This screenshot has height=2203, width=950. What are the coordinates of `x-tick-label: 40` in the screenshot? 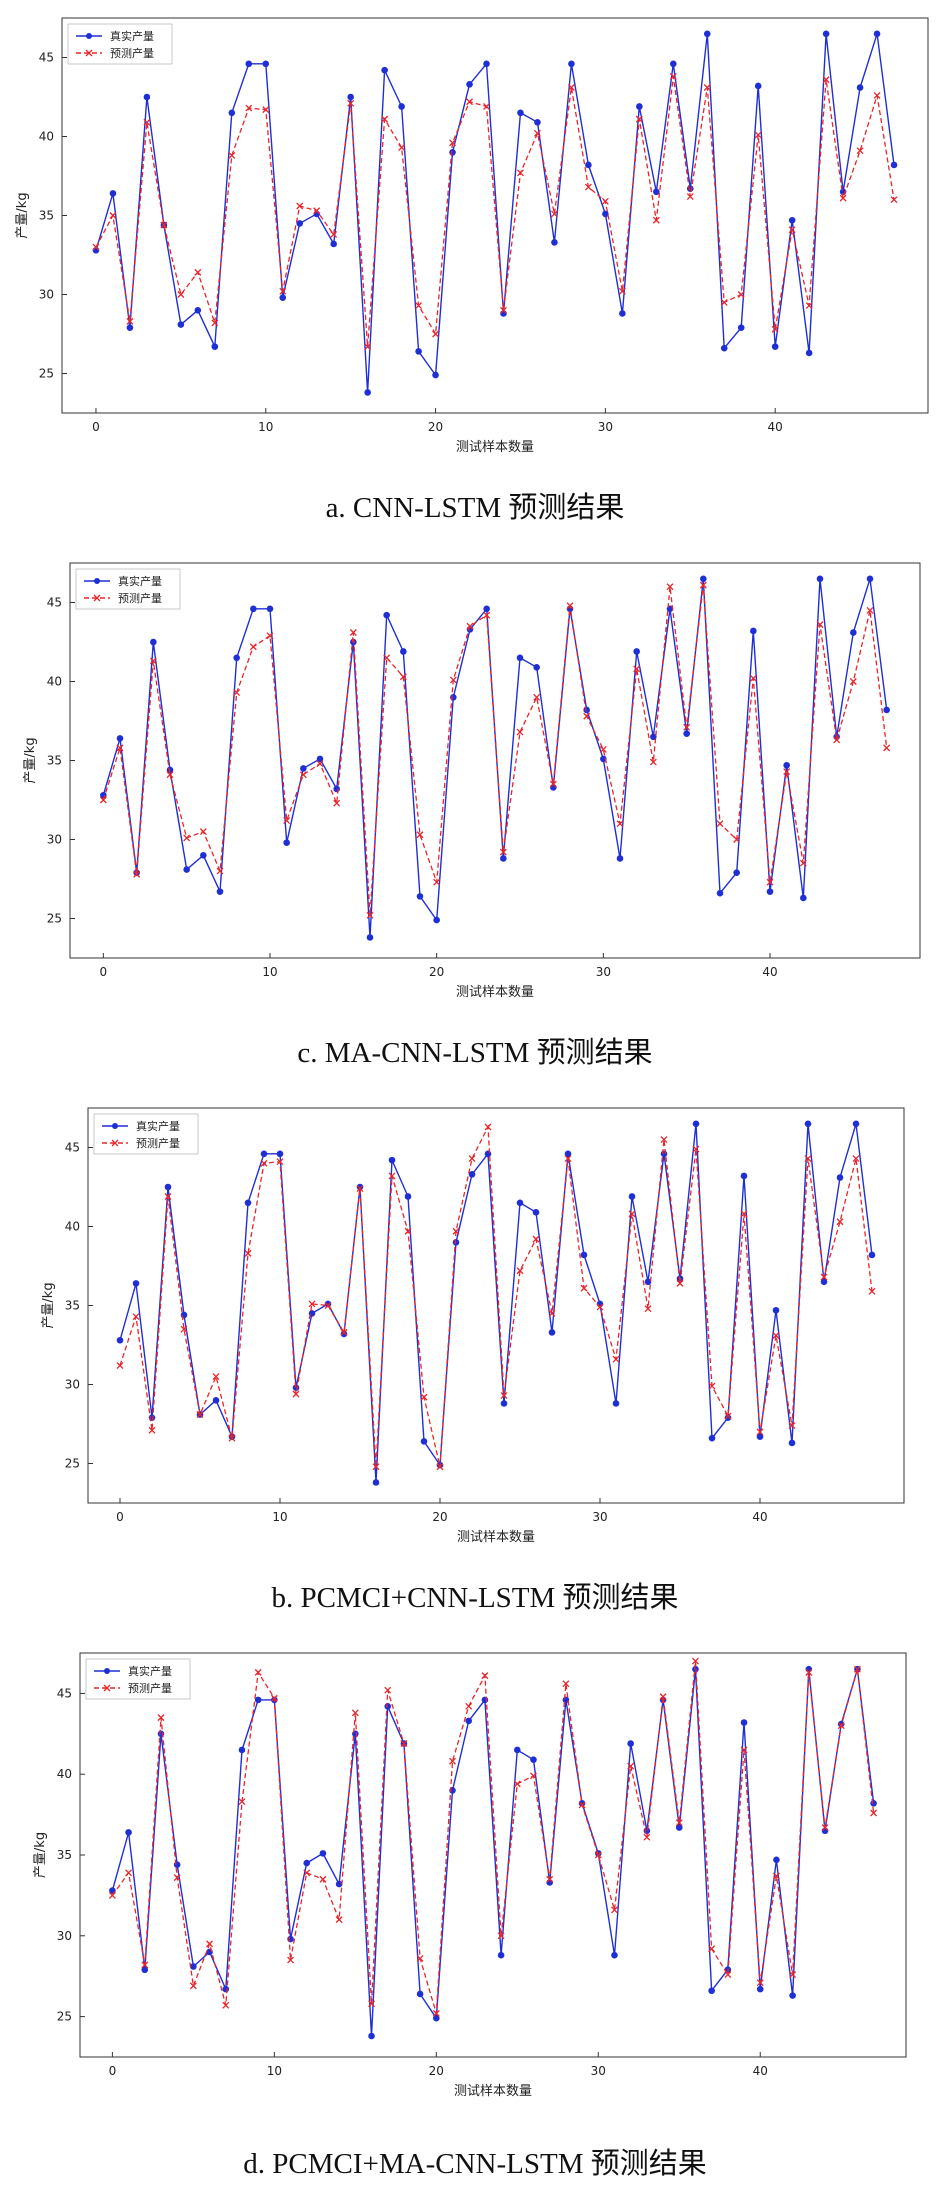 It's located at (760, 2071).